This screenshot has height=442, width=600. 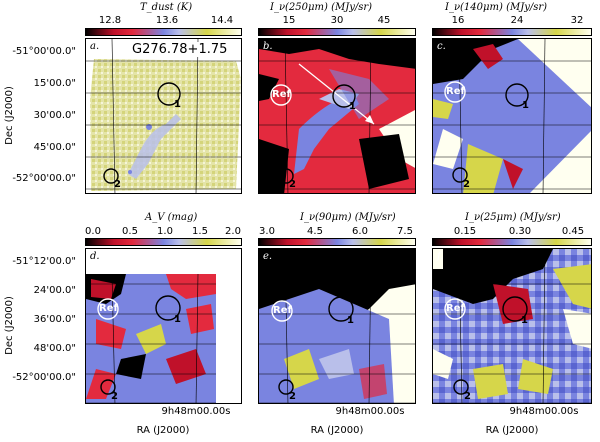 I want to click on panel-label: a., so click(x=95, y=46).